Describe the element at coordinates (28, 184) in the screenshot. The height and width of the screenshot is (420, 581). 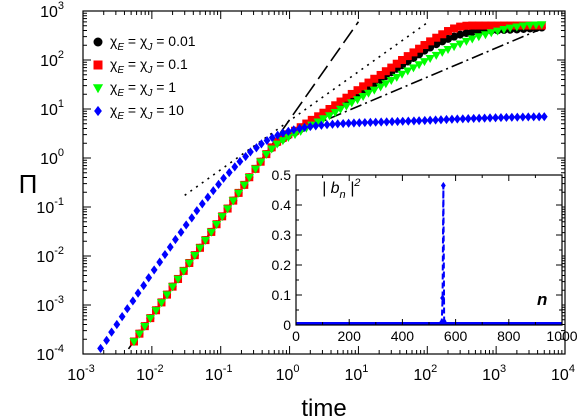
I see `y-axis-label: Π` at that location.